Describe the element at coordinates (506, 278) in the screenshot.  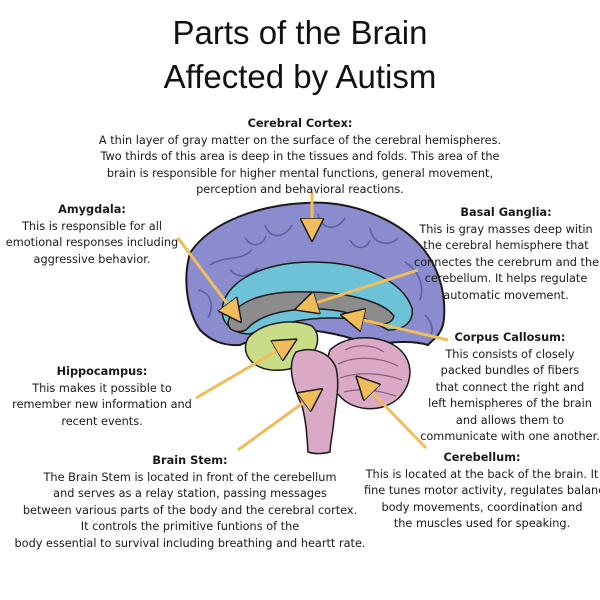
I see `basal-ganglia-text: cerebellum. It helps regulate` at that location.